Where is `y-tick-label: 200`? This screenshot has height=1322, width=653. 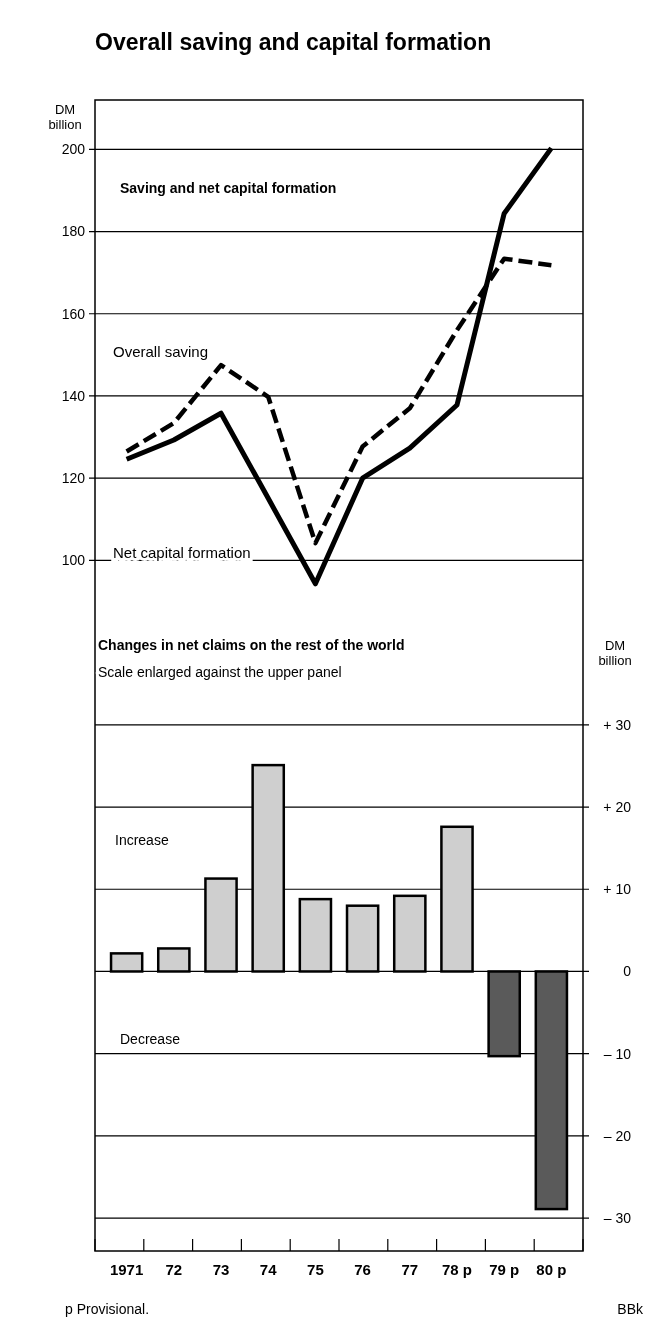
y-tick-label: 200 is located at coordinates (73, 149).